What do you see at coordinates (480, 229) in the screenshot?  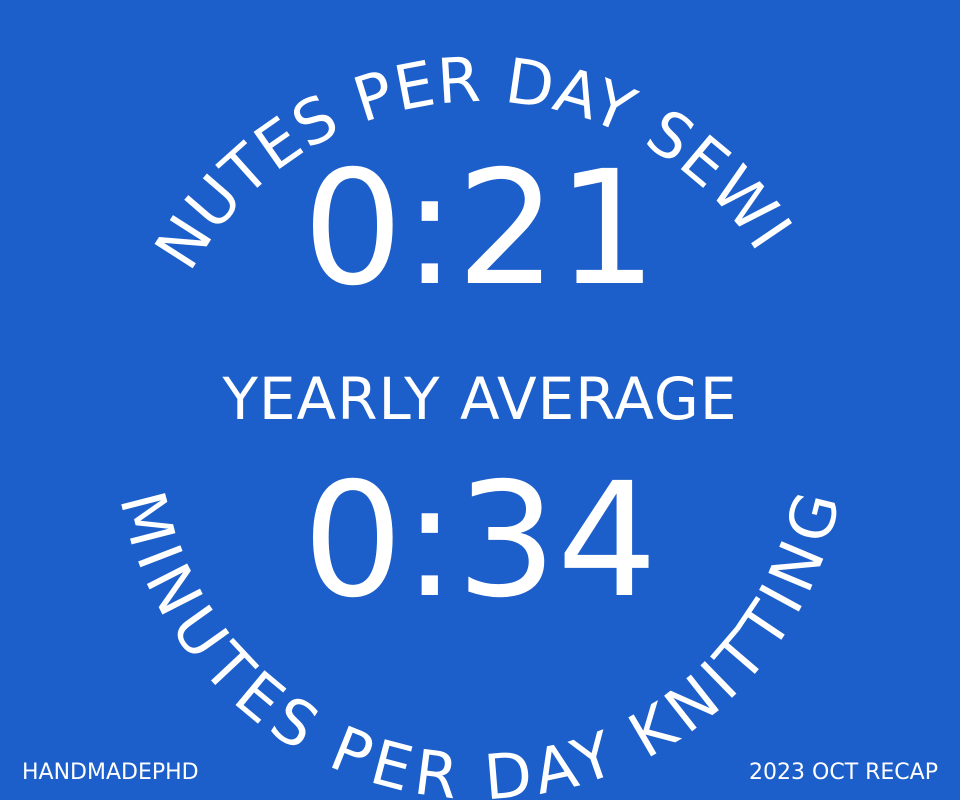 I see `sewing-minutes-value: 0:21` at bounding box center [480, 229].